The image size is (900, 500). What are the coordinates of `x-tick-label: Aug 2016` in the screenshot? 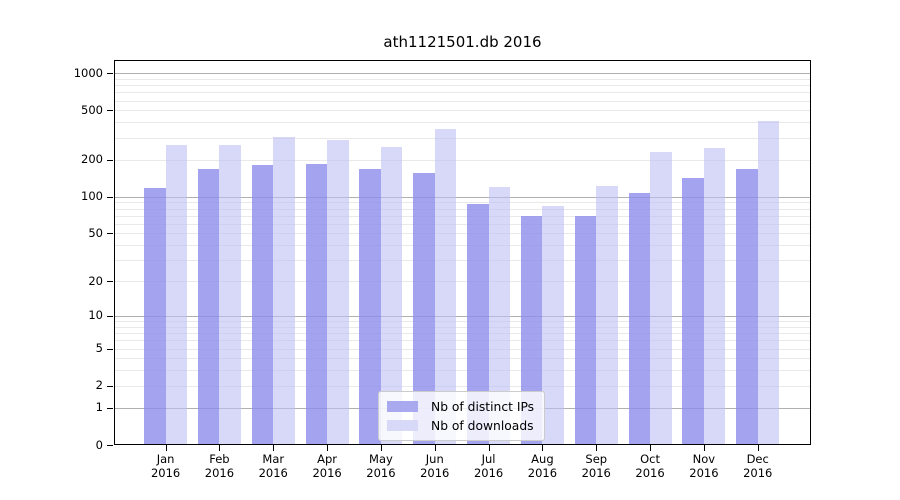 It's located at (542, 466).